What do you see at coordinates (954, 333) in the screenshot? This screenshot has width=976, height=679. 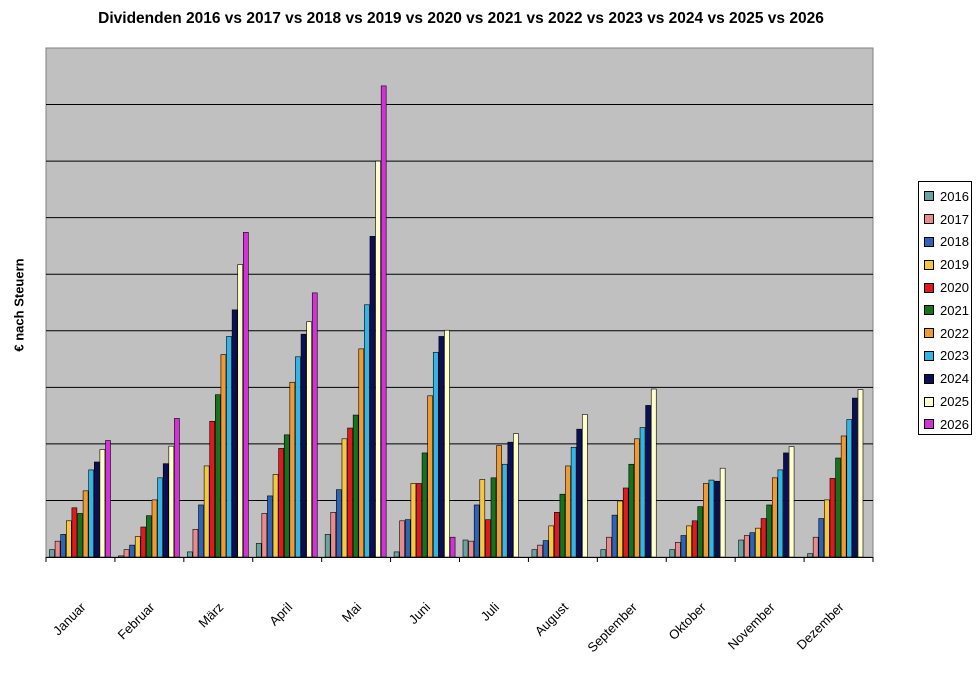 I see `legend-label: 2022` at bounding box center [954, 333].